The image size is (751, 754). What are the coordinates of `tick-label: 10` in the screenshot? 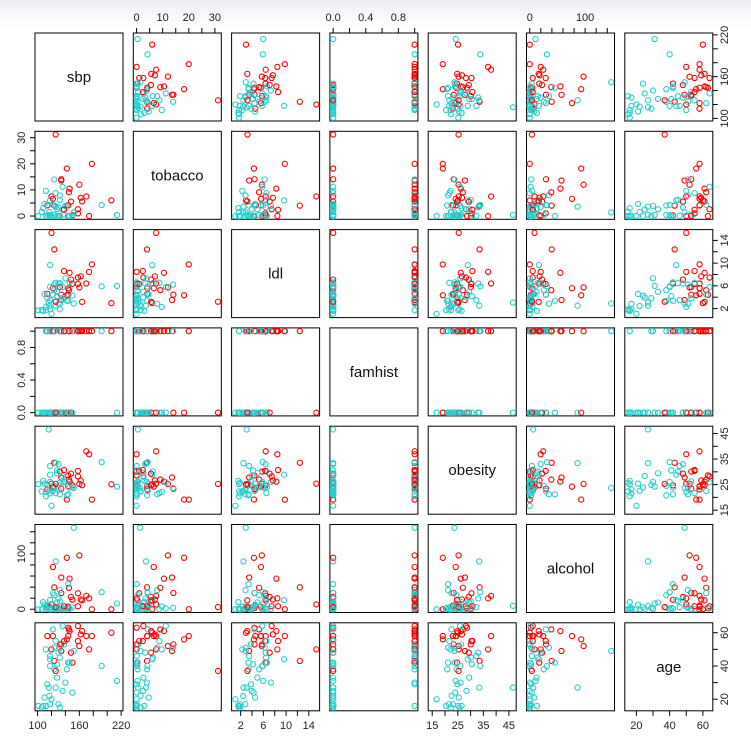 It's located at (286, 726).